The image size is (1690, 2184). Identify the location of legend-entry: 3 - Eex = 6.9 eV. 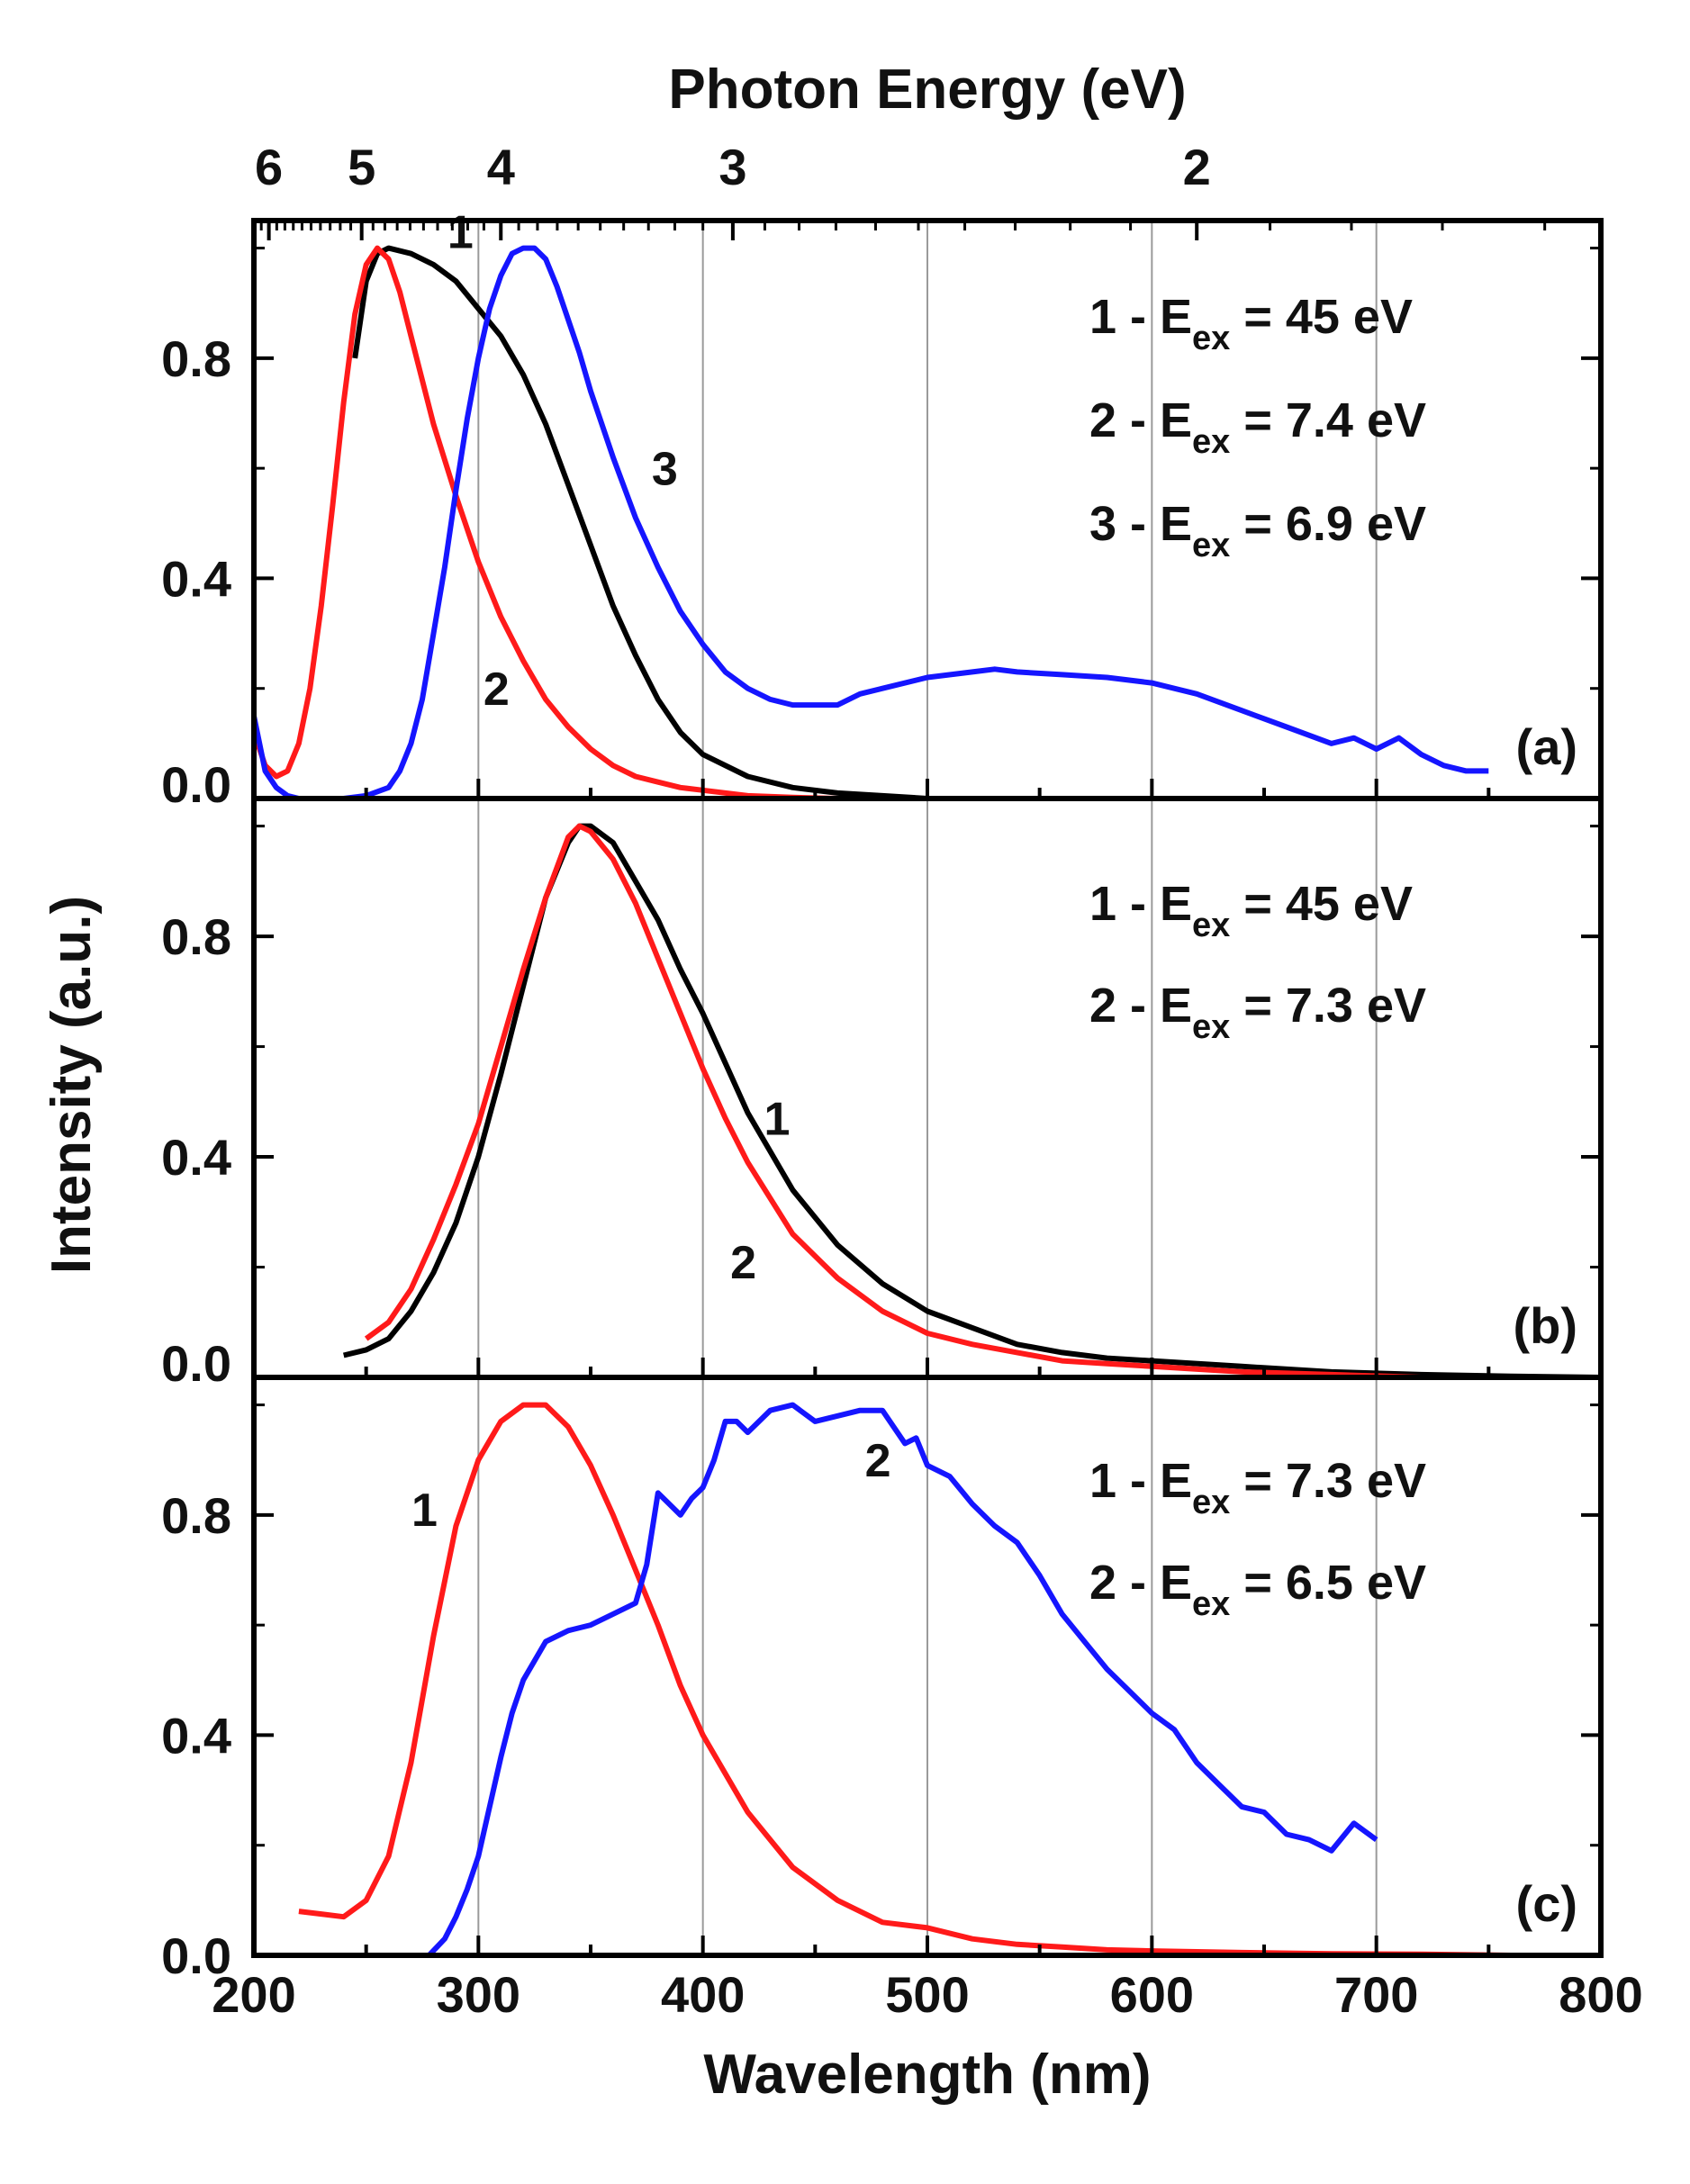
(1257, 530).